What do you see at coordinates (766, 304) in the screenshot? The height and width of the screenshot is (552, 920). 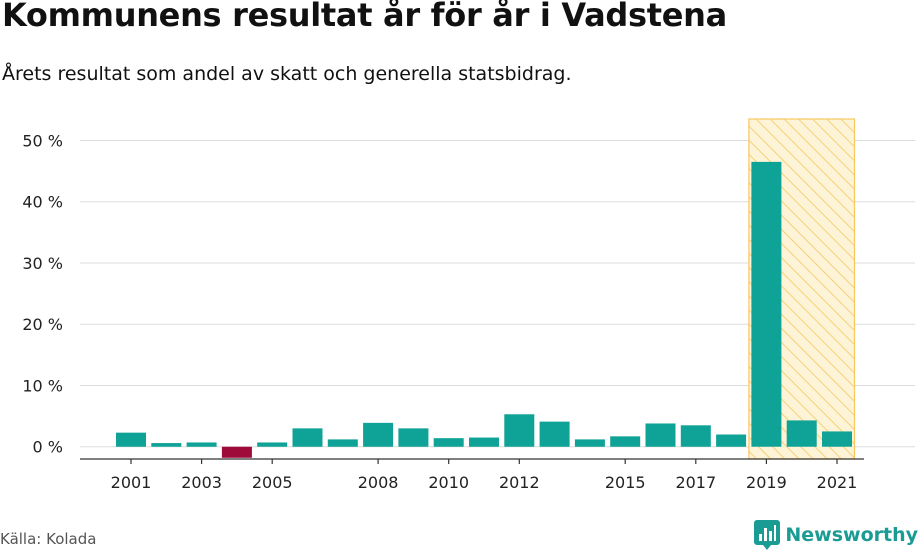 I see `bar-2019` at bounding box center [766, 304].